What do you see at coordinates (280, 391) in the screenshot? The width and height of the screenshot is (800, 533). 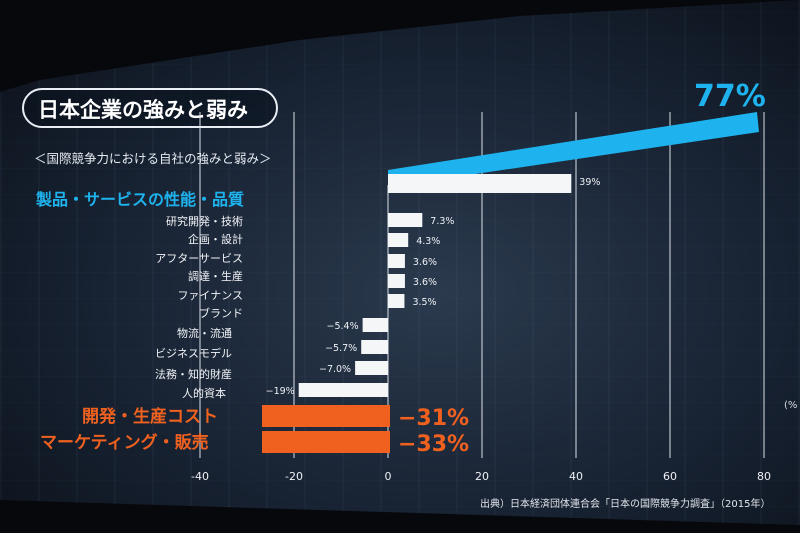 I see `value-label: −19%` at bounding box center [280, 391].